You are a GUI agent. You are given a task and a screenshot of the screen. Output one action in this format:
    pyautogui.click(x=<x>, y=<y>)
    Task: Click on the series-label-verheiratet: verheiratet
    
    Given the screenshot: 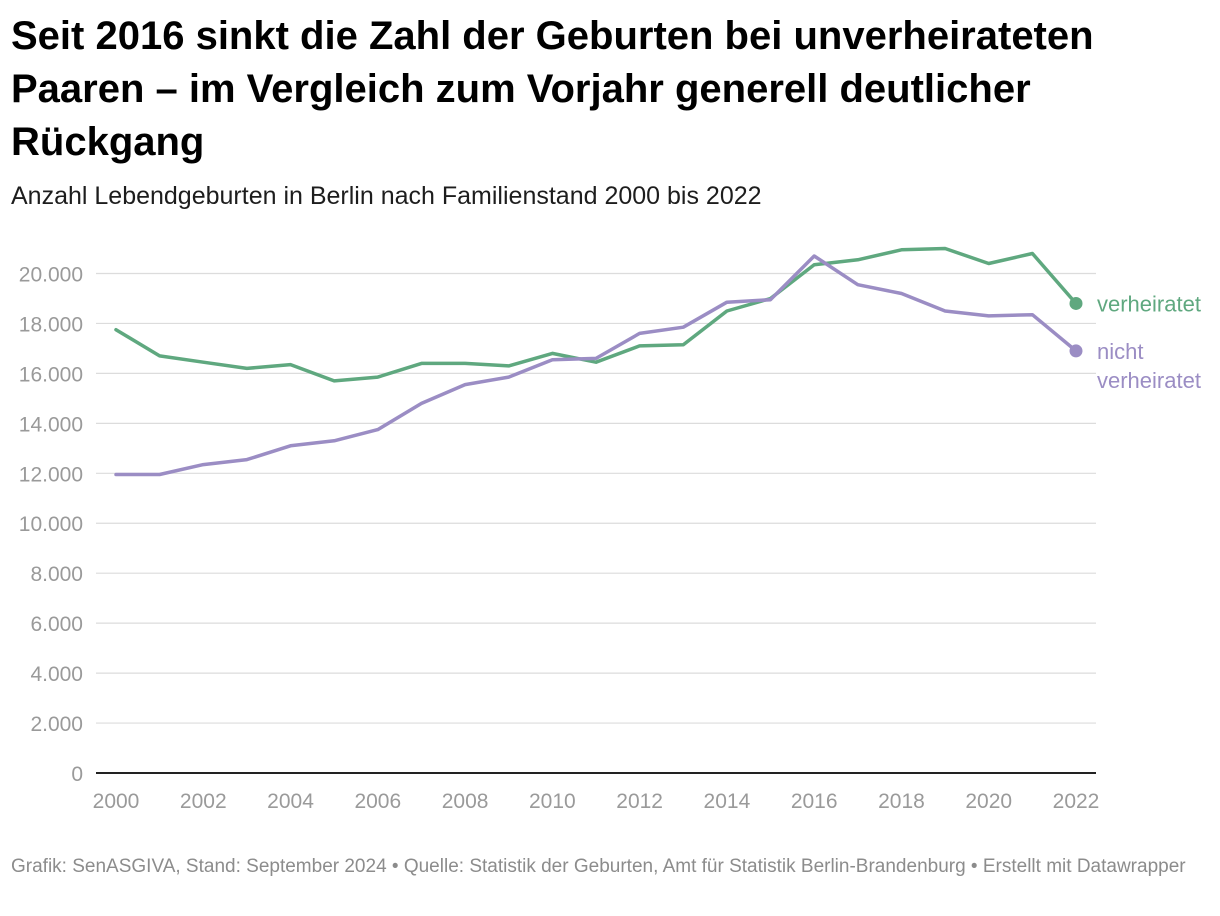 What is the action you would take?
    pyautogui.click(x=1149, y=303)
    